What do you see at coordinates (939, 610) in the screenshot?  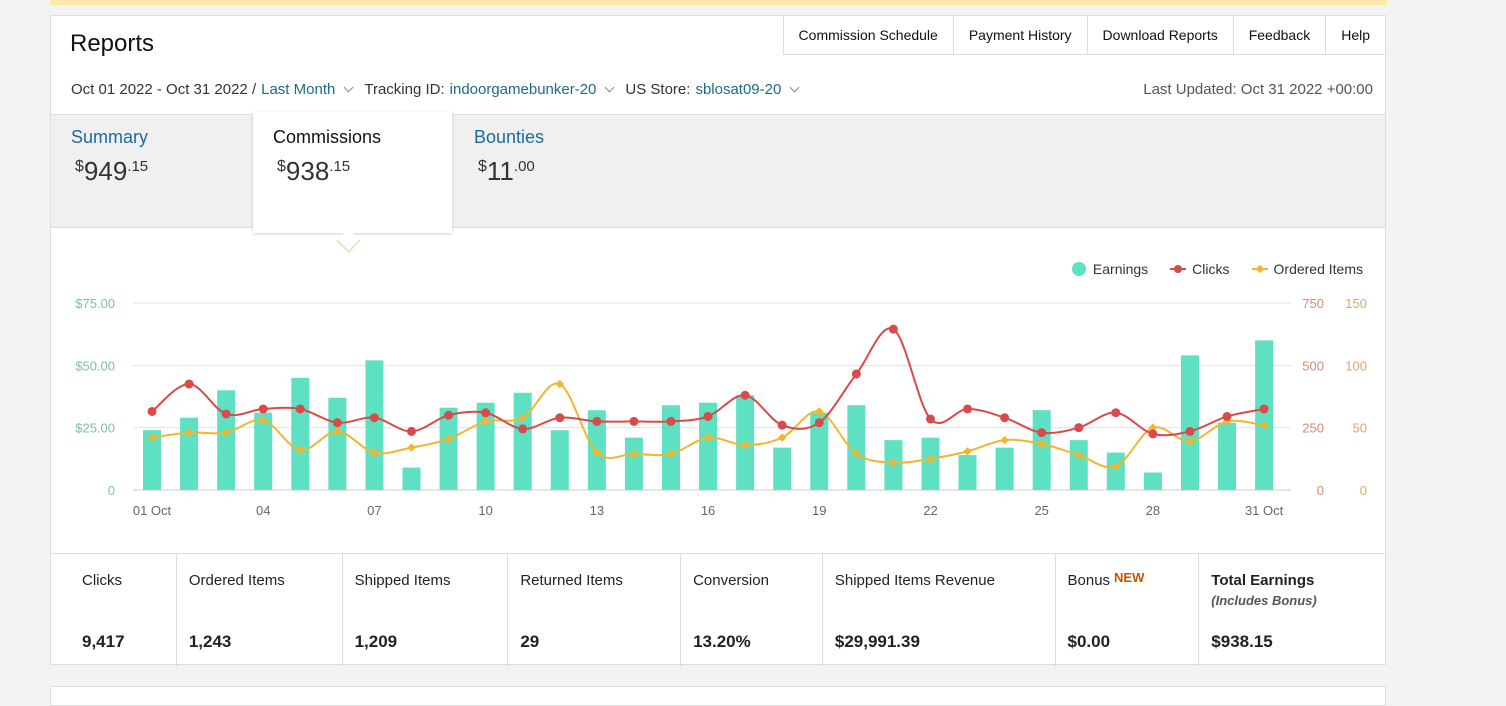 I see `metric-shipped-items-revenue: Shipped Items Revenue $29,991.39` at bounding box center [939, 610].